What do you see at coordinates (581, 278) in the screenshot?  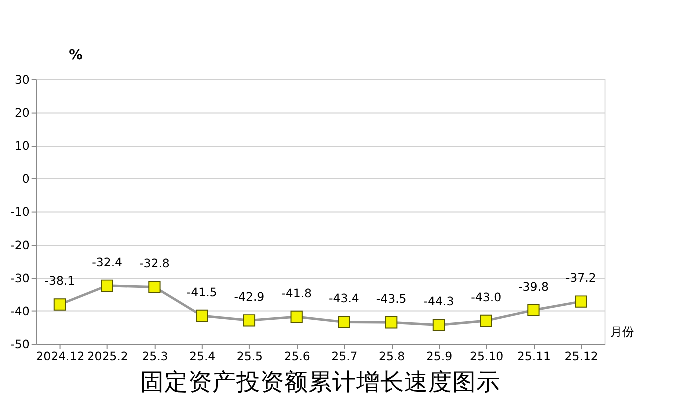 I see `text: -37.2` at bounding box center [581, 278].